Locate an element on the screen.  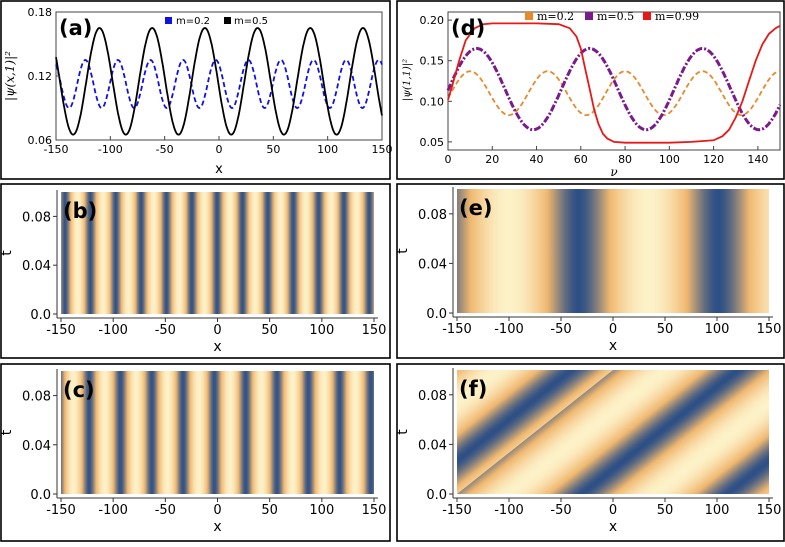
x-tick-label: 40 is located at coordinates (537, 159).